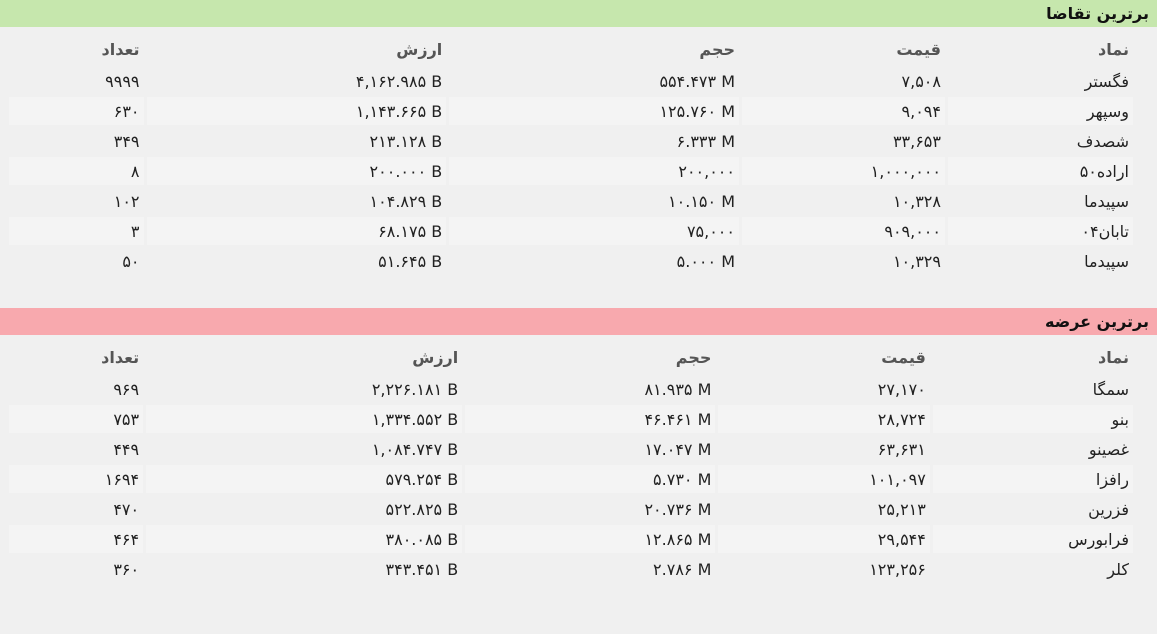 This screenshot has height=634, width=1157. What do you see at coordinates (76, 171) in the screenshot?
I see `cell-value: ۸` at bounding box center [76, 171].